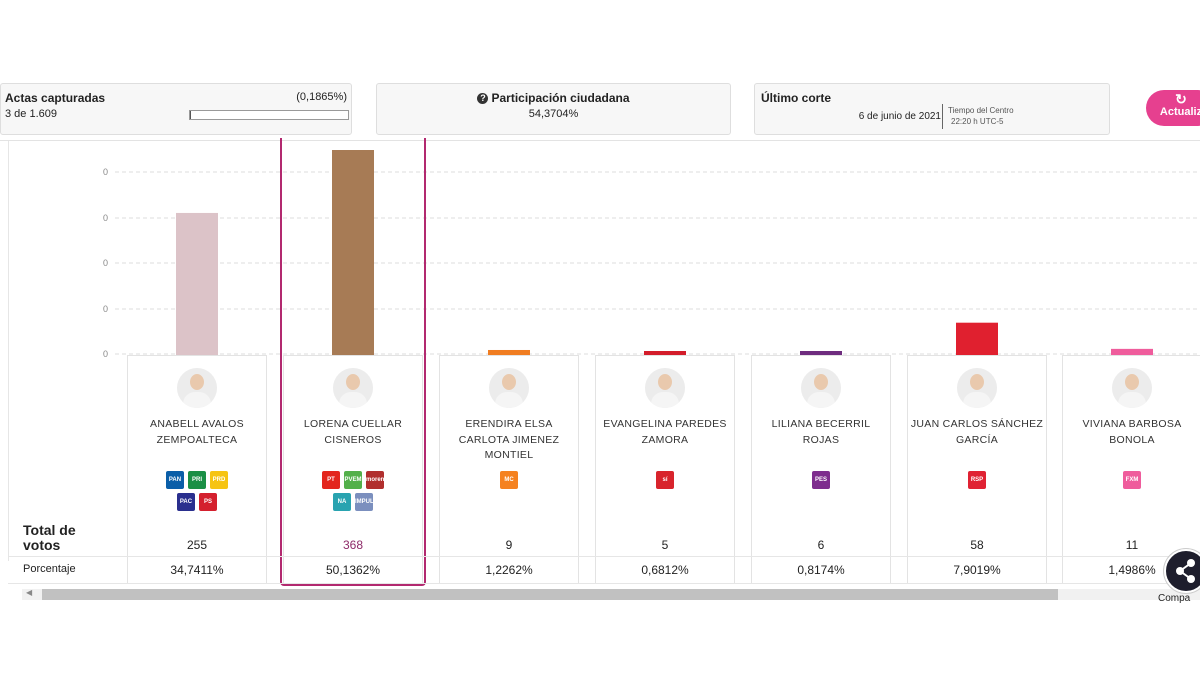 The width and height of the screenshot is (1200, 675). I want to click on candidate-votes: 255, so click(197, 545).